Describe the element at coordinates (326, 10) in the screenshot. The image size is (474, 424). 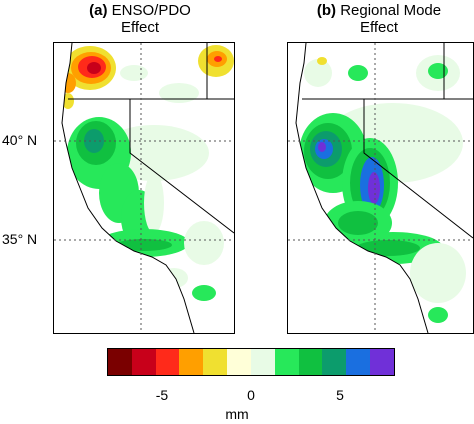
I see `panel-b-letter: (b)` at that location.